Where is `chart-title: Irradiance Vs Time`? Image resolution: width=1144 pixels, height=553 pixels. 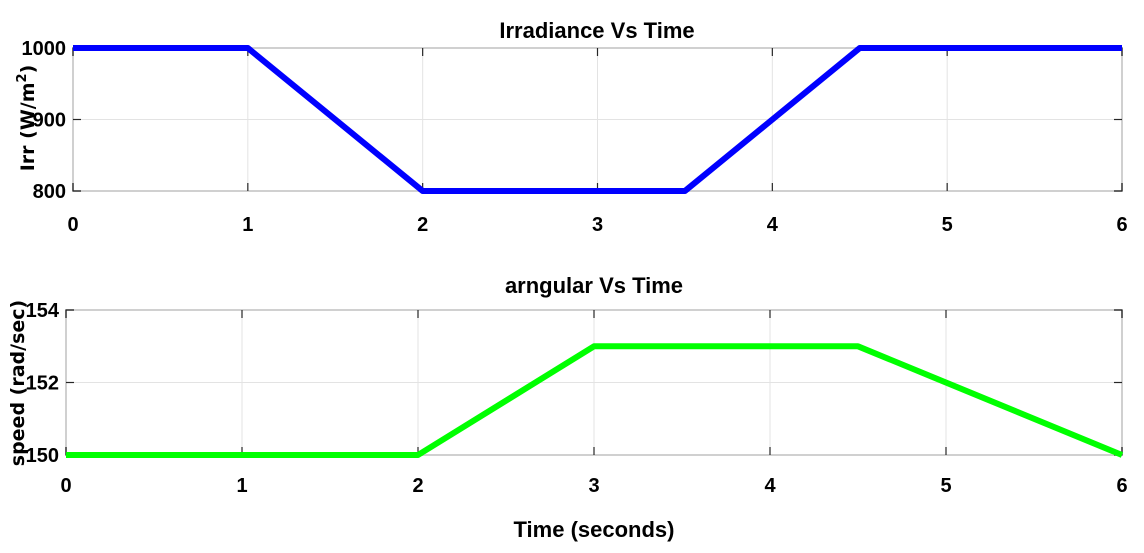 chart-title: Irradiance Vs Time is located at coordinates (596, 30).